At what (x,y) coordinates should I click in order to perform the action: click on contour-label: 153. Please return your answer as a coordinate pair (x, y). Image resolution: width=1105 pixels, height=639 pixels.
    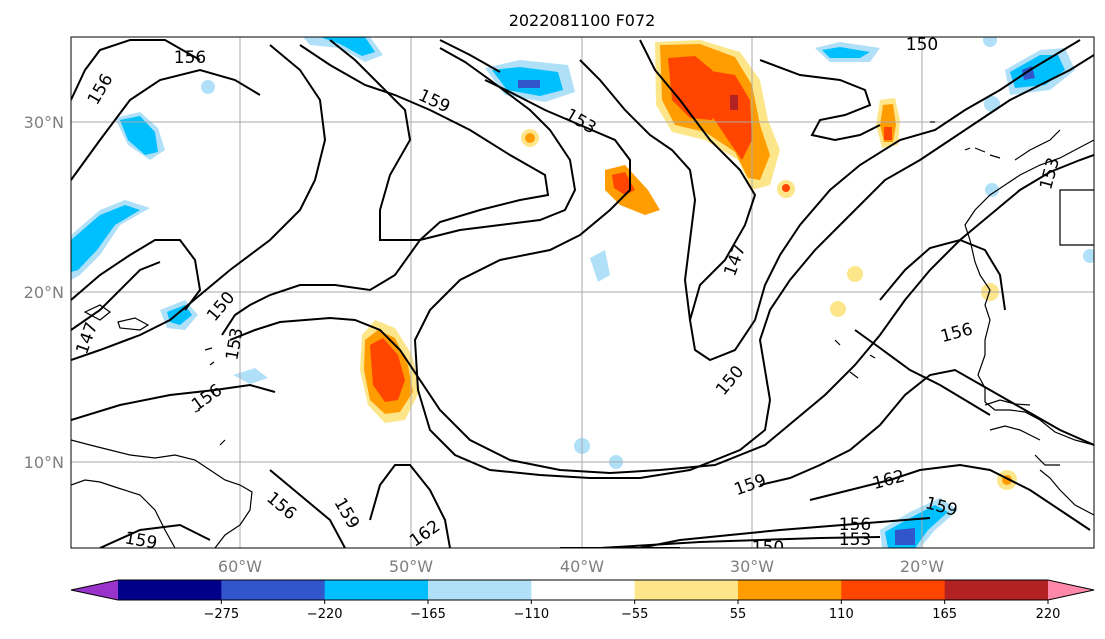
    Looking at the image, I should click on (855, 540).